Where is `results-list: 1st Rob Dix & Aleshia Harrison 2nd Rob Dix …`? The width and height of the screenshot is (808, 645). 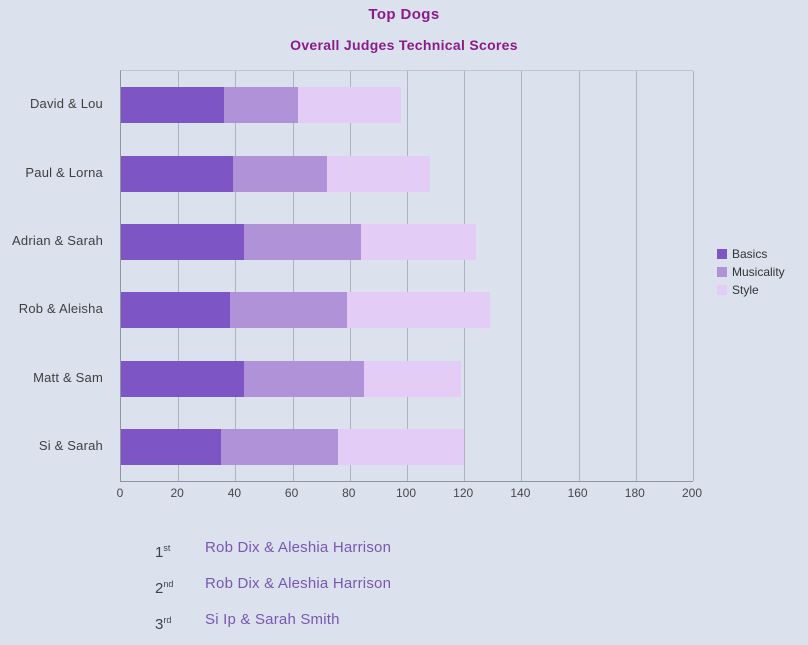
results-list: 1st Rob Dix & Aleshia Harrison 2nd Rob Dix … is located at coordinates (273, 591).